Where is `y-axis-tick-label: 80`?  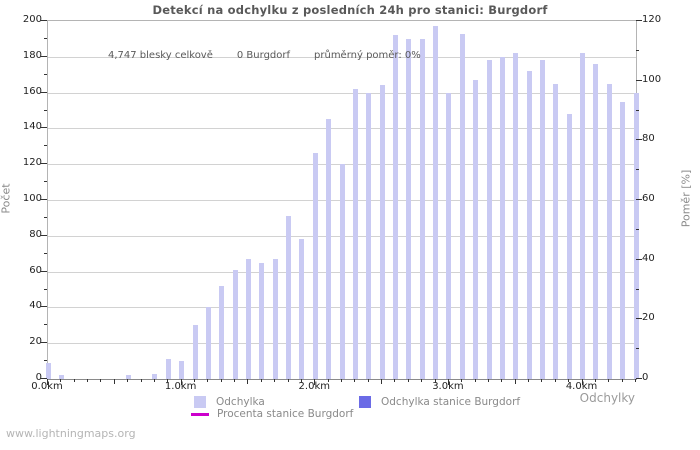
y-axis-tick-label: 80 is located at coordinates (35, 234).